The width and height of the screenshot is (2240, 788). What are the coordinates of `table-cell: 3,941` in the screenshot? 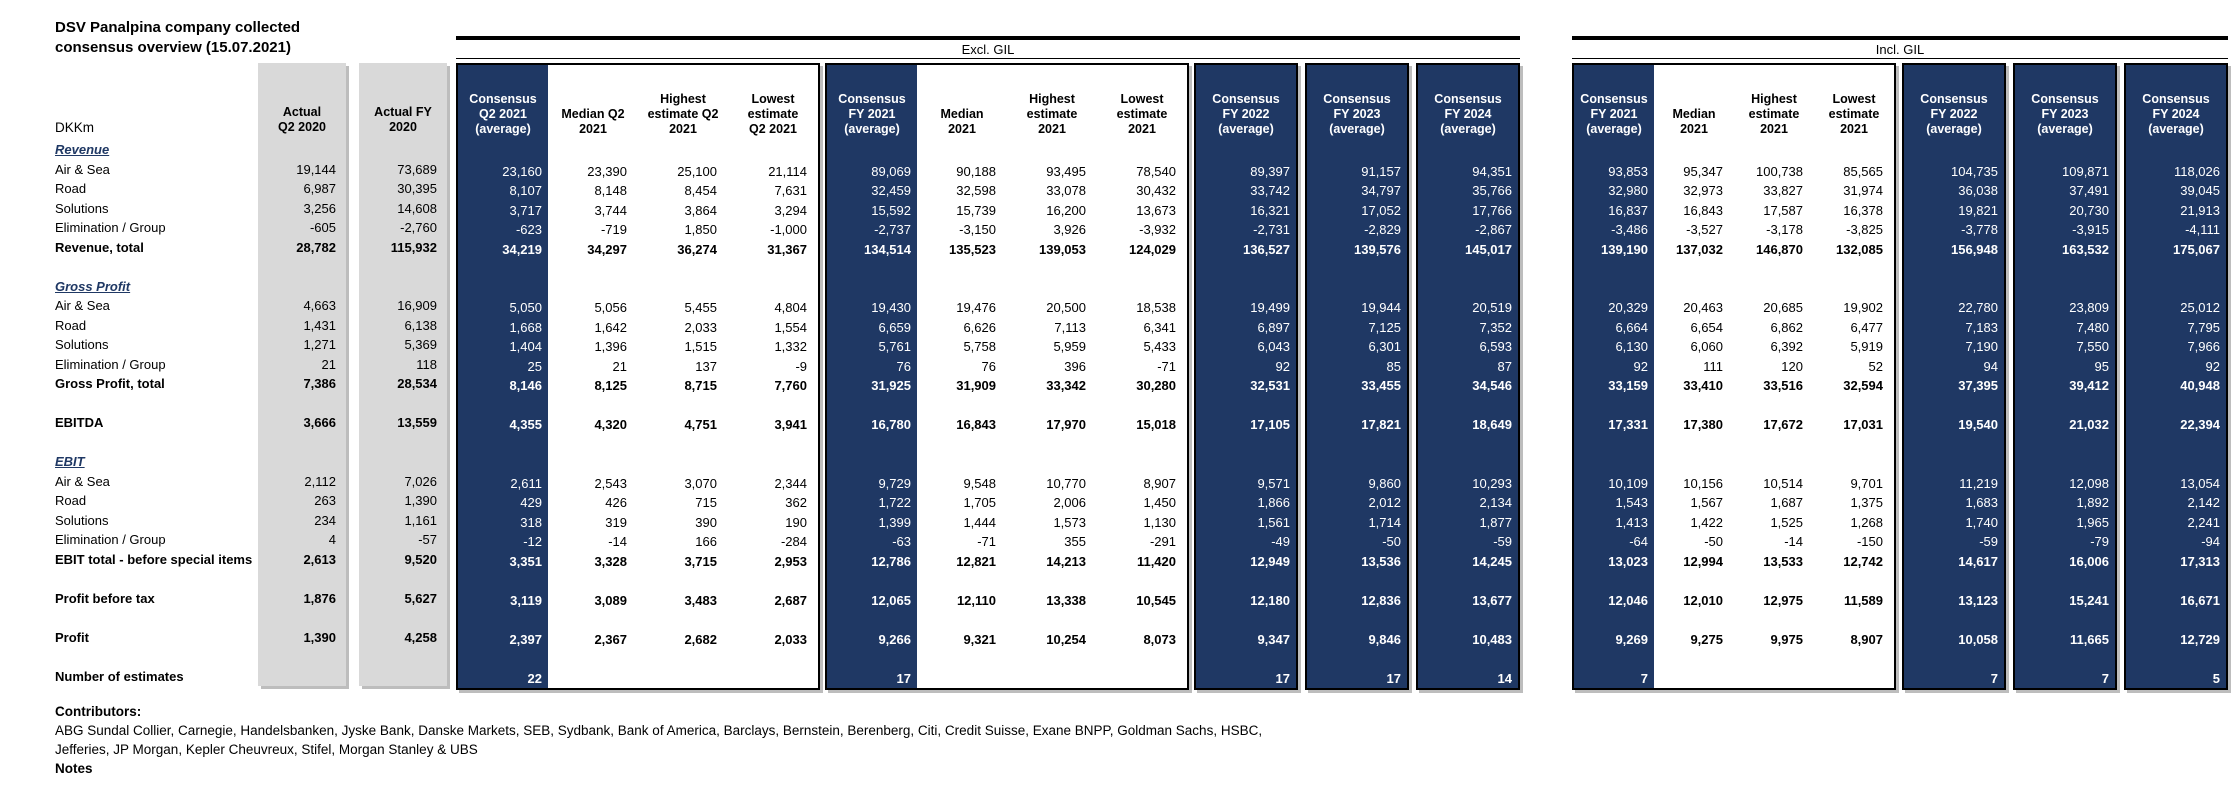 It's located at (790, 424).